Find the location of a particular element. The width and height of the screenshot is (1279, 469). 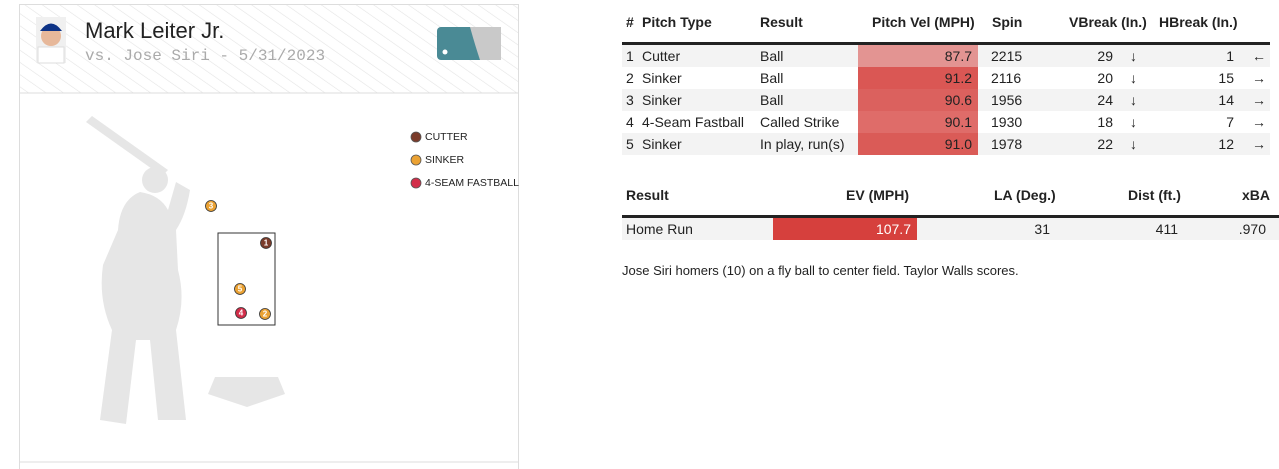

batter-silhouette is located at coordinates (138, 270).